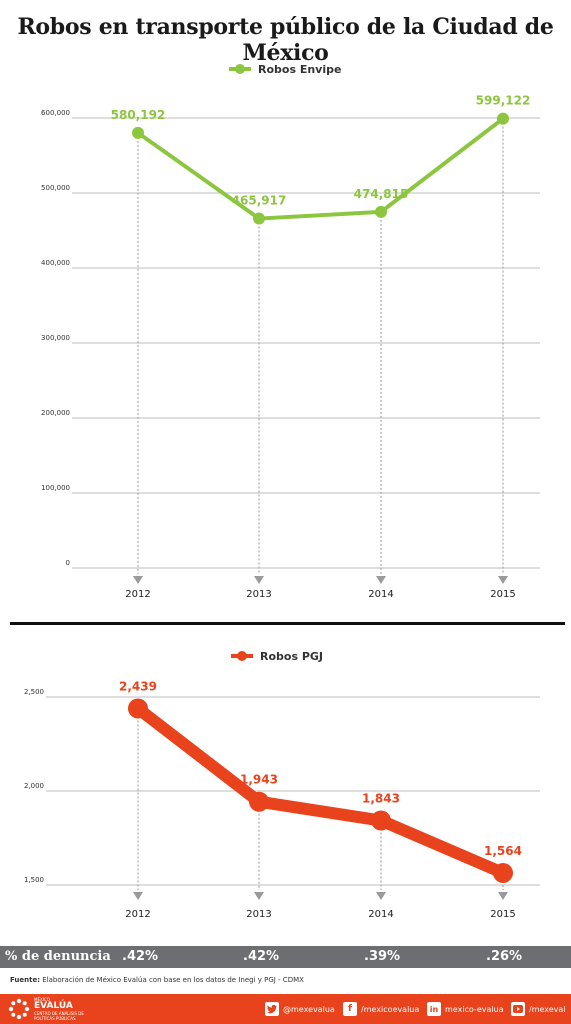  I want to click on legend-marker-envipe, so click(240, 69).